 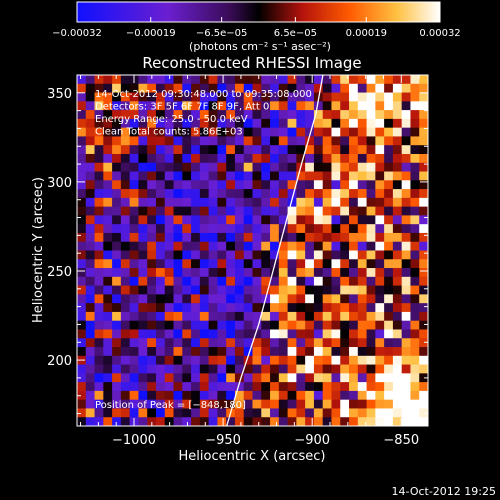 What do you see at coordinates (252, 456) in the screenshot?
I see `x-axis-label: Heliocentric X (arcsec)` at bounding box center [252, 456].